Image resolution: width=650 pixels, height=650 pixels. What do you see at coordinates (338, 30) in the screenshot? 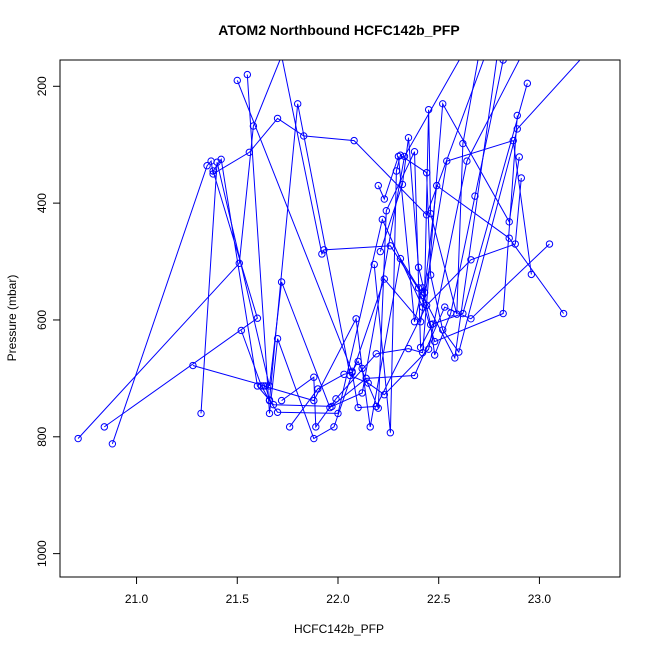
I see `chart-title: ATOM2 Northbound HCFC142b_PFP` at bounding box center [338, 30].